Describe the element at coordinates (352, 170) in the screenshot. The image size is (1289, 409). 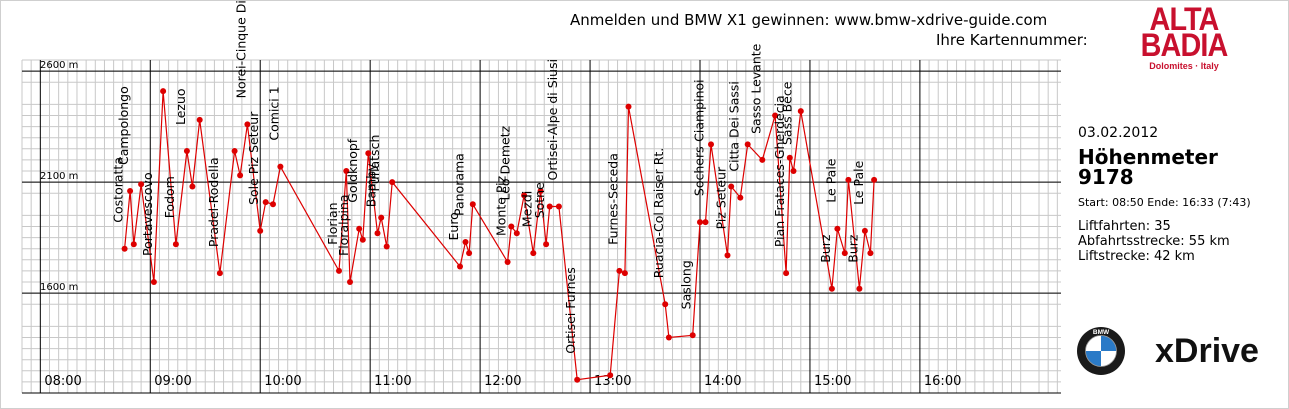
I see `lift-name-label: Goldknopf` at that location.